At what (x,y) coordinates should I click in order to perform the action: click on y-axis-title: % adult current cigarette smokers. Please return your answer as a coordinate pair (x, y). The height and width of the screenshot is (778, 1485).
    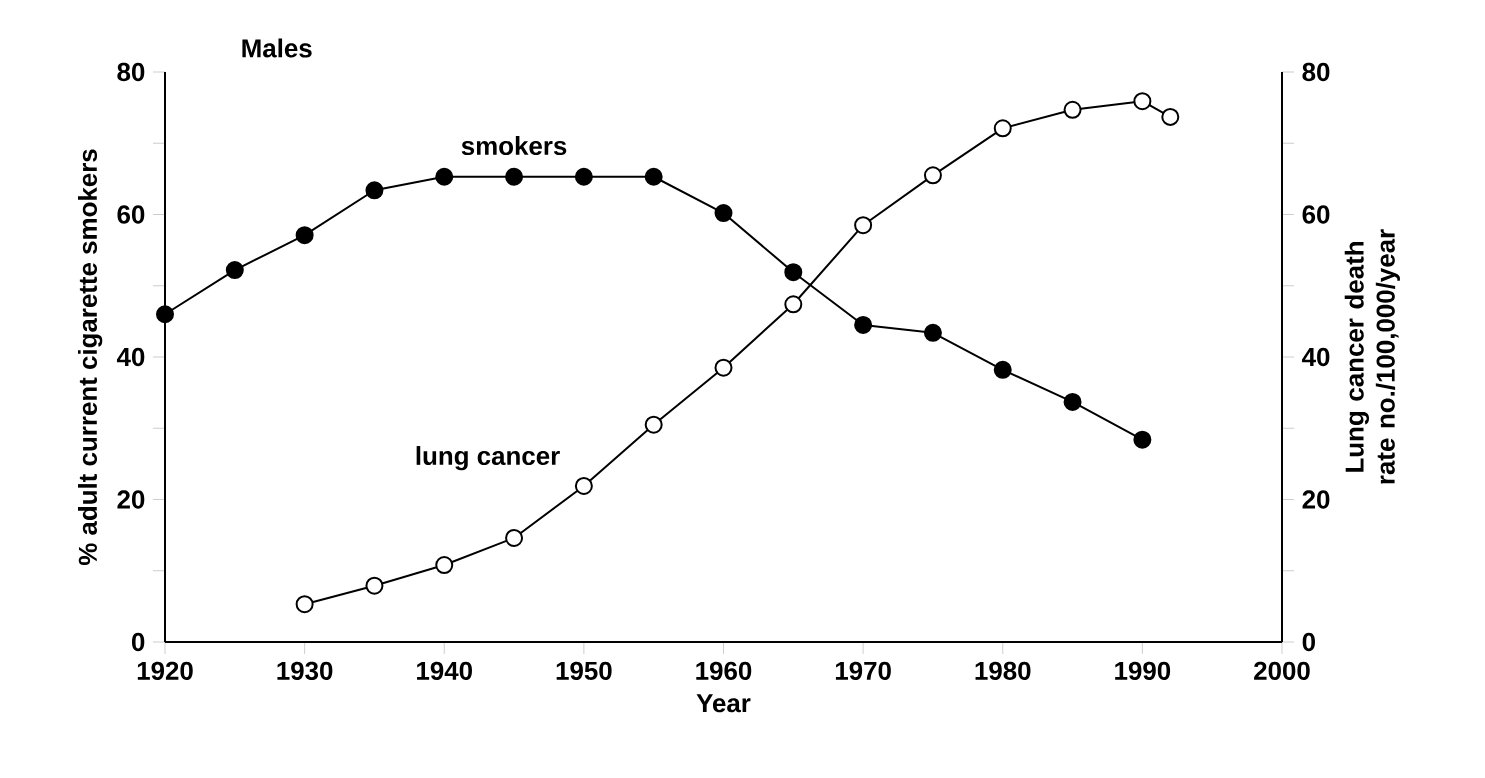
    Looking at the image, I should click on (90, 357).